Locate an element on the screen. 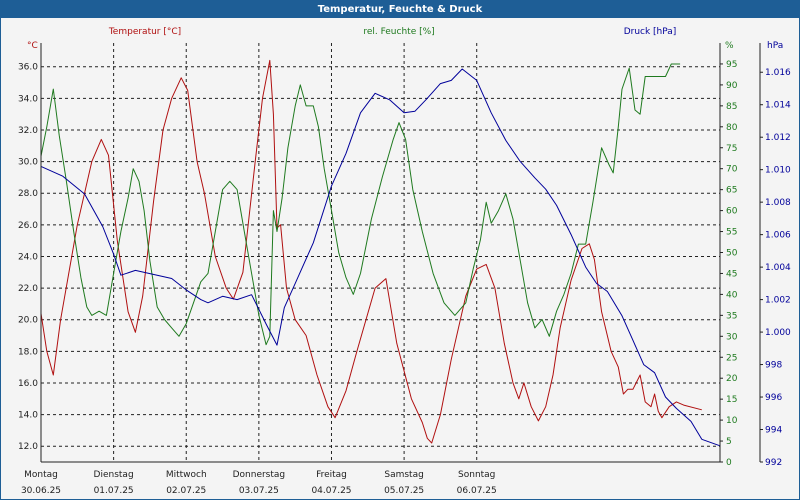 Image resolution: width=800 pixels, height=500 pixels. x-date-label: 30.06.25 is located at coordinates (41, 491).